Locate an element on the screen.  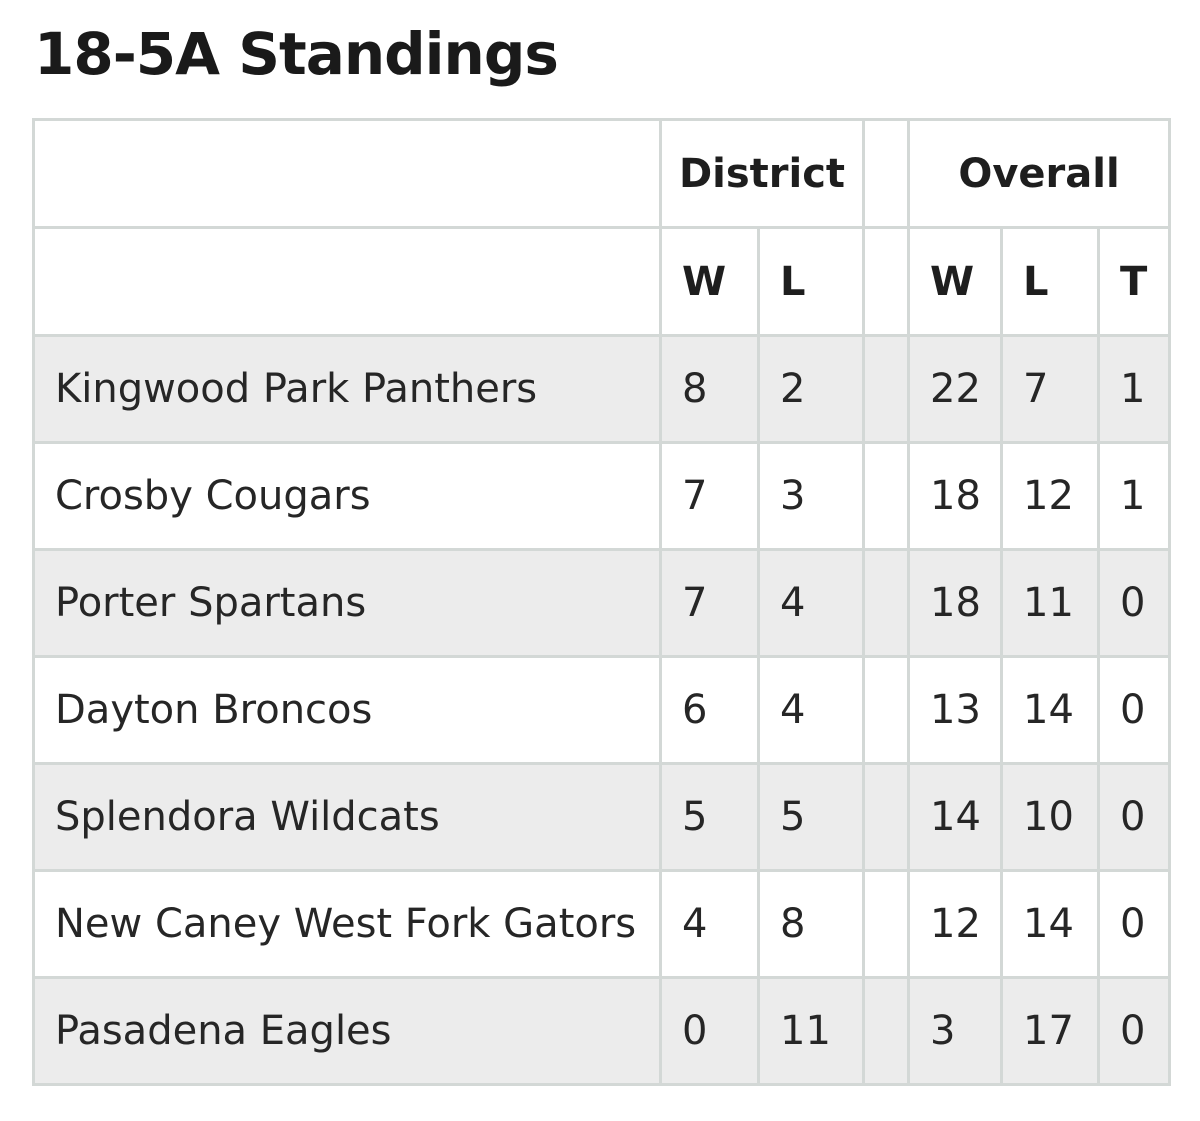
overall-losses: 11 is located at coordinates (1050, 603).